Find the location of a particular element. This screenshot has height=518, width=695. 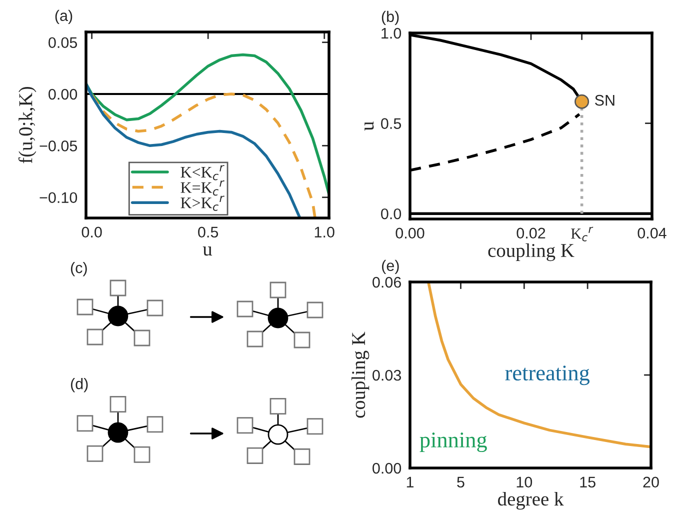

y-tick-label: 0.06 is located at coordinates (386, 282).